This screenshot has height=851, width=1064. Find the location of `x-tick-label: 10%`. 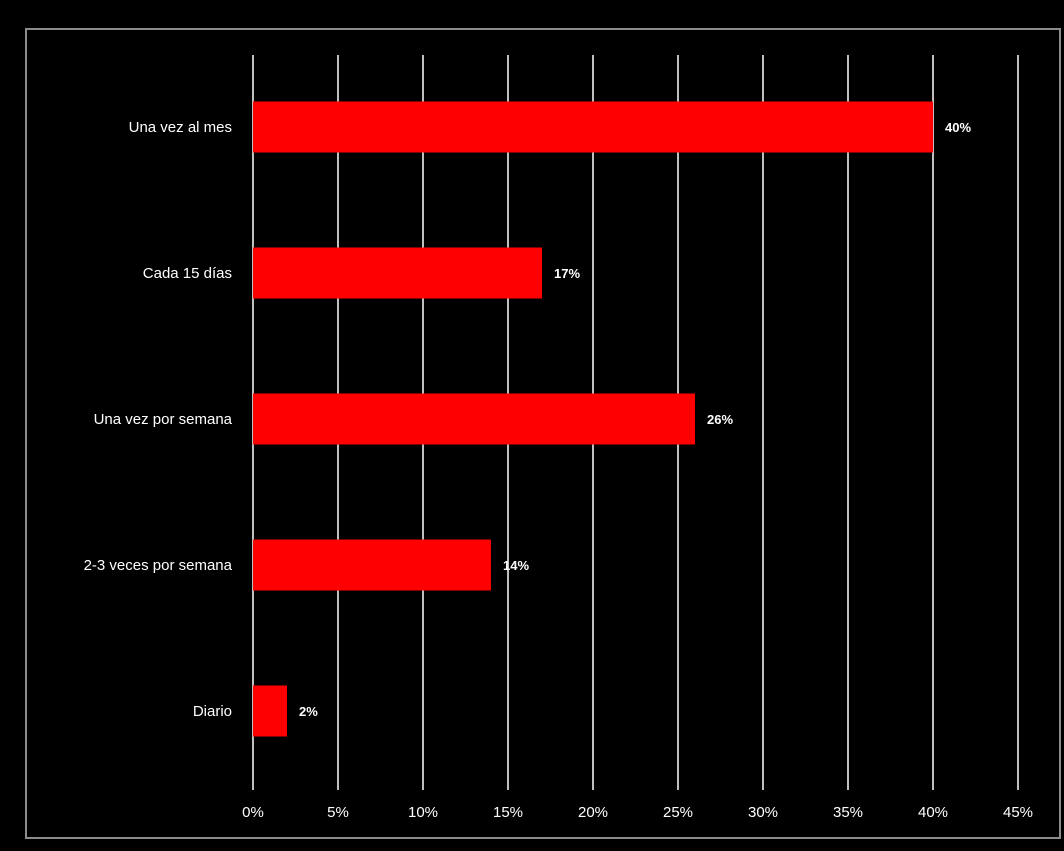

x-tick-label: 10% is located at coordinates (423, 812).